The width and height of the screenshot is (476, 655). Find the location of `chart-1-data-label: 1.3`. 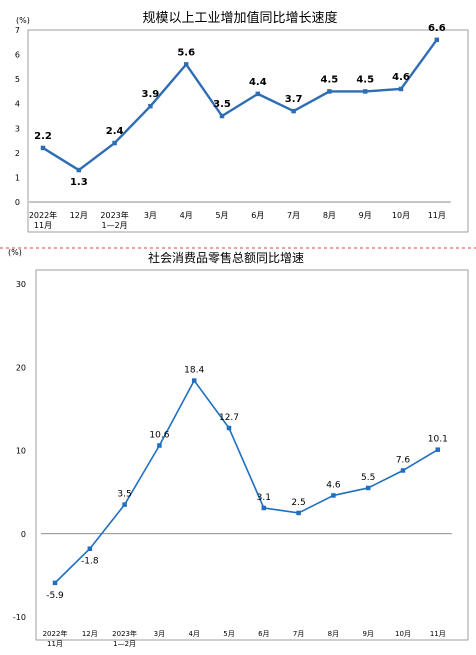

chart-1-data-label: 1.3 is located at coordinates (79, 182).